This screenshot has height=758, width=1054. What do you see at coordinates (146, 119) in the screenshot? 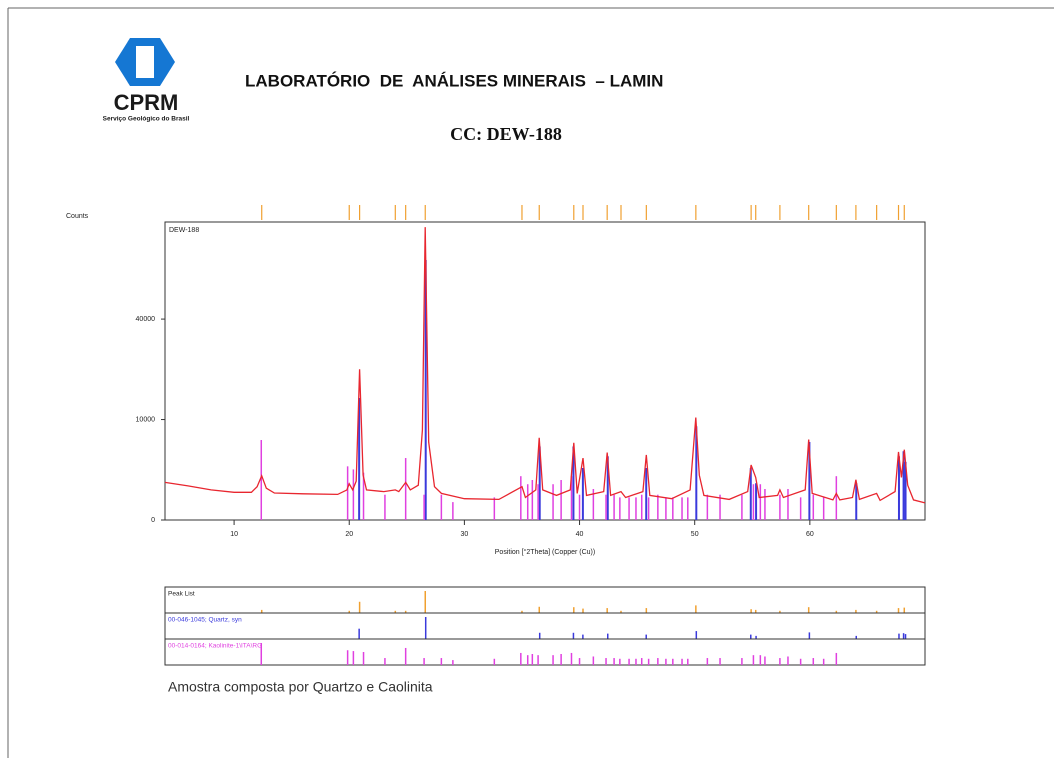
I see `logo-tagline: Serviço Geológico do Brasil` at bounding box center [146, 119].